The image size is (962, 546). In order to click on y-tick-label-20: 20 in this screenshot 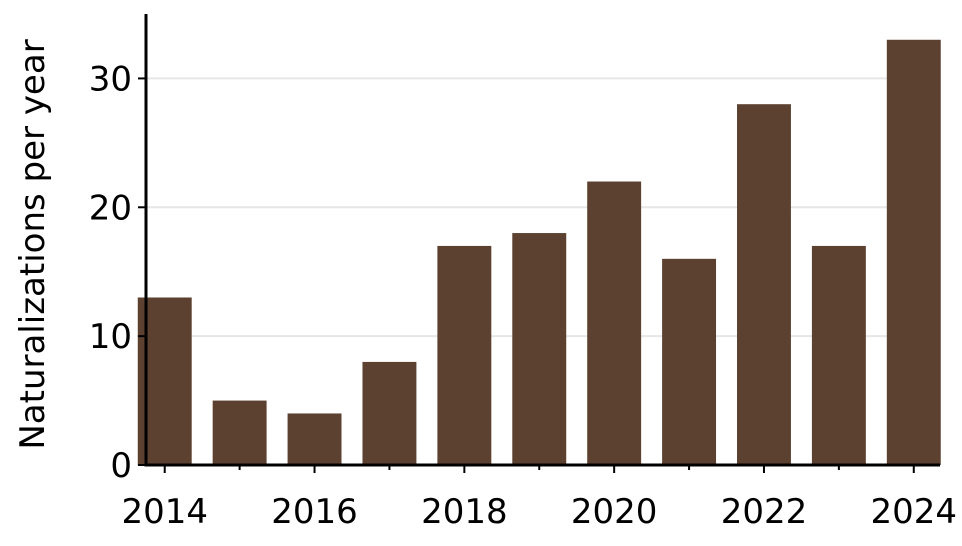, I will do `click(110, 208)`.